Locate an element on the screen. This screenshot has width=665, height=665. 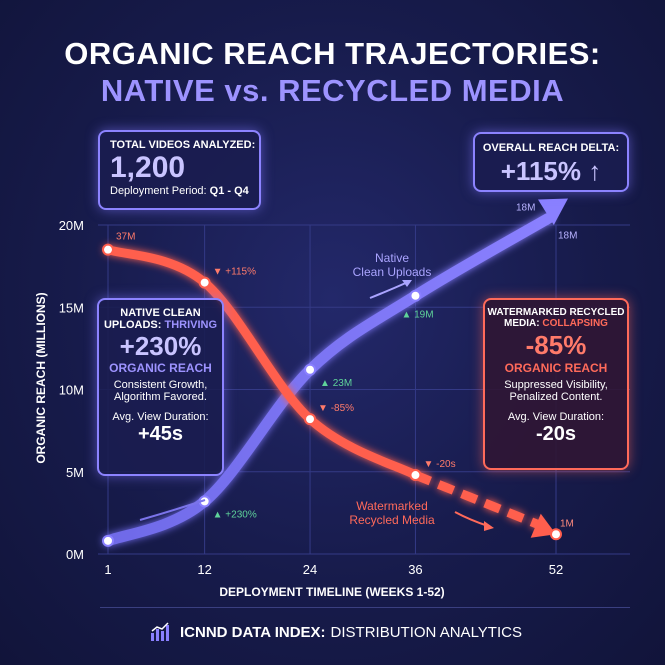
native-annotation-arrow is located at coordinates (389, 290).